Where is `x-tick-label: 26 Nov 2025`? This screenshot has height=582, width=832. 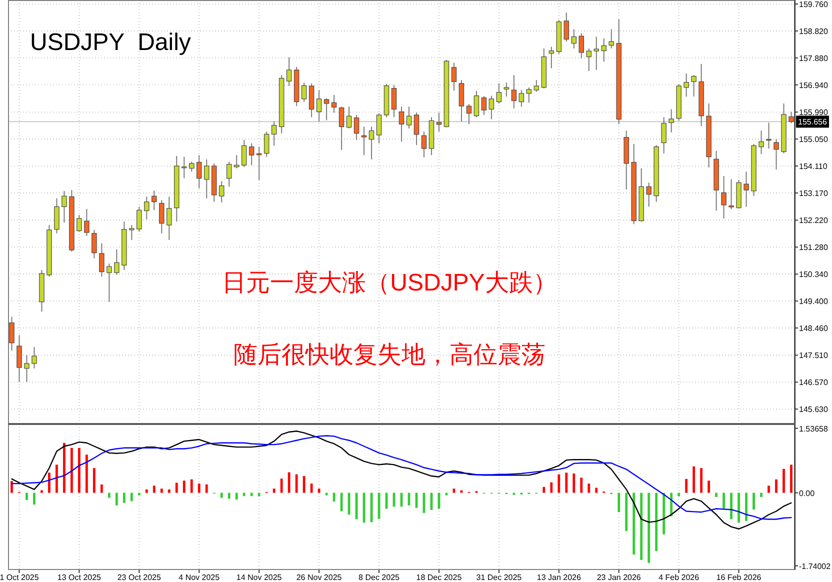
x-tick-label: 26 Nov 2025 is located at coordinates (319, 577).